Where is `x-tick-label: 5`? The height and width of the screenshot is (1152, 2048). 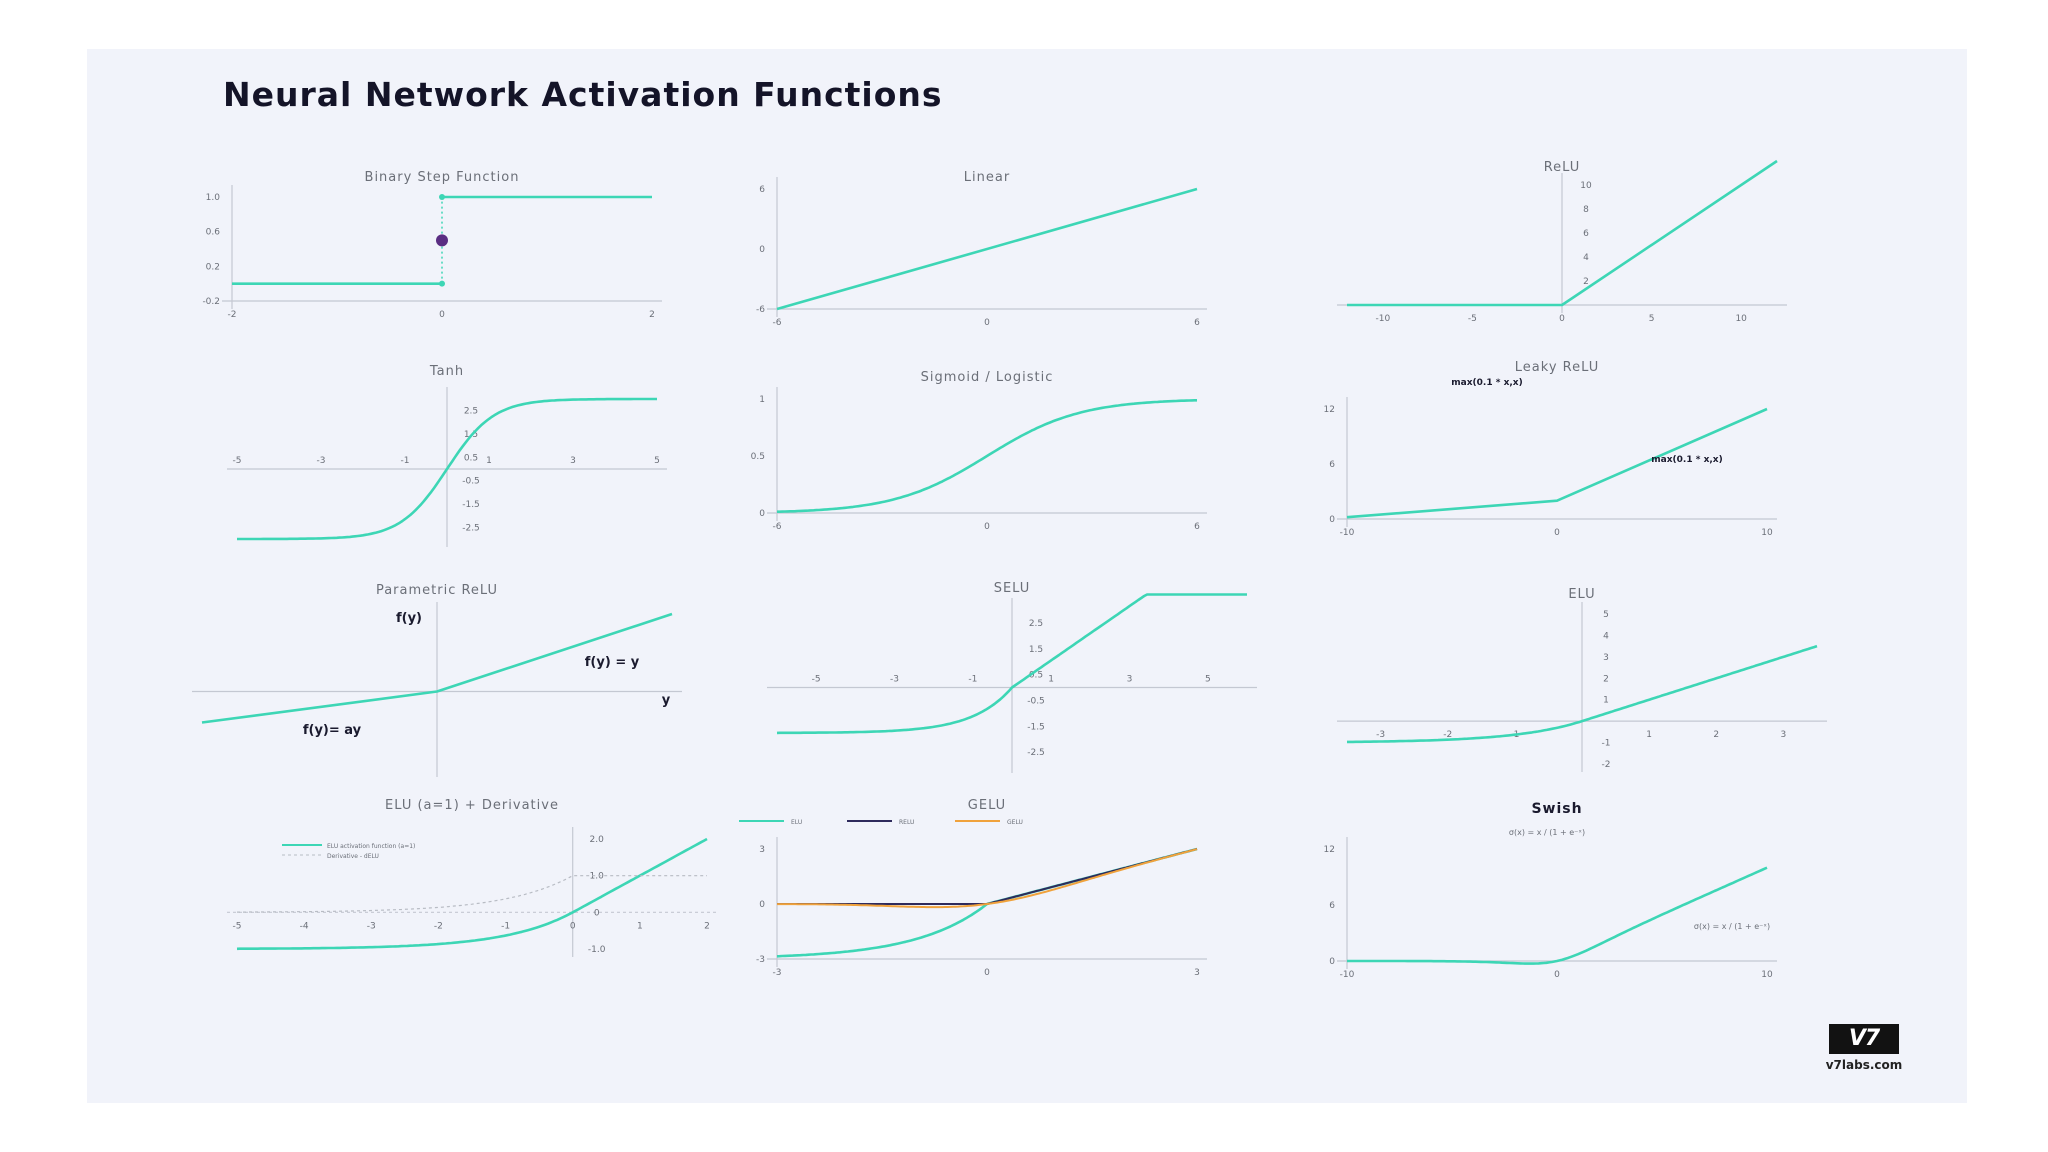 x-tick-label: 5 is located at coordinates (1652, 319).